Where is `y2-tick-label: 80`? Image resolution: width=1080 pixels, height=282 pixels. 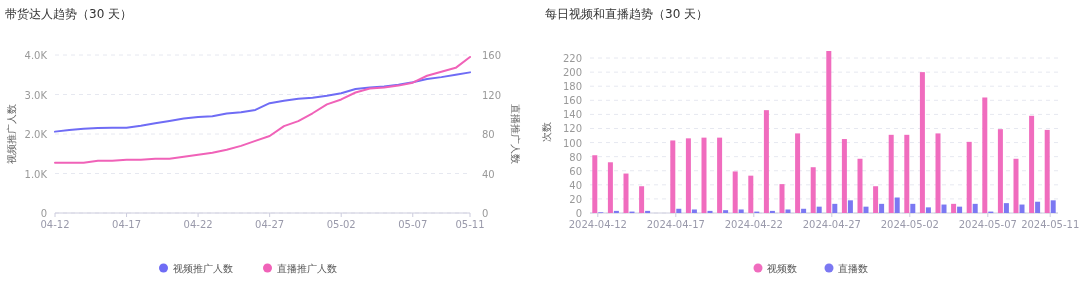
y2-tick-label: 80 is located at coordinates (488, 134).